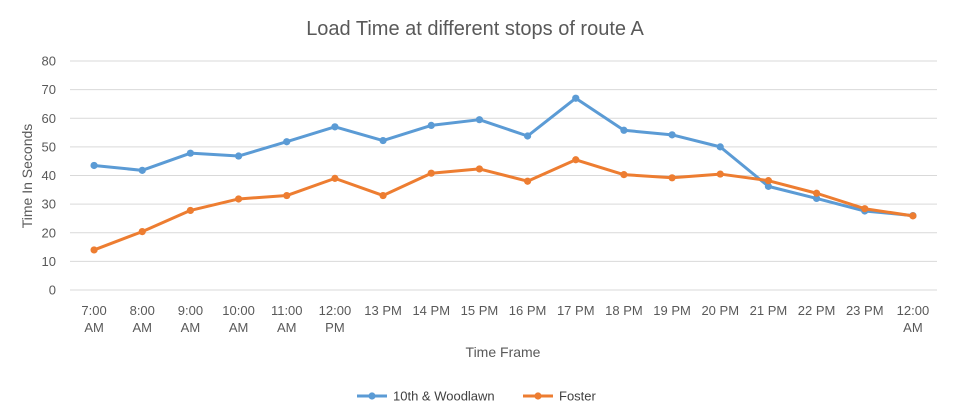  Describe the element at coordinates (576, 310) in the screenshot. I see `x-tick-label: 17 PM` at that location.